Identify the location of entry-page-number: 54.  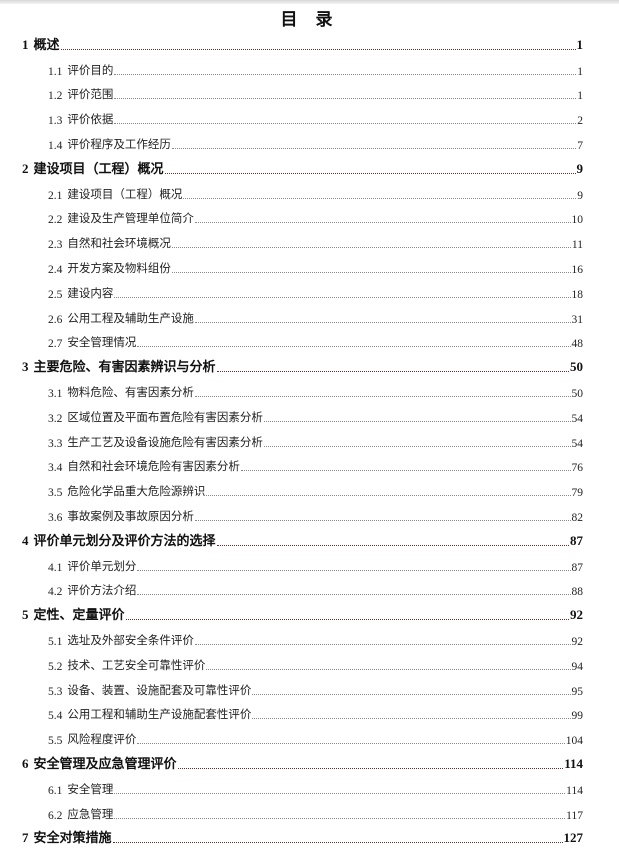
(577, 418).